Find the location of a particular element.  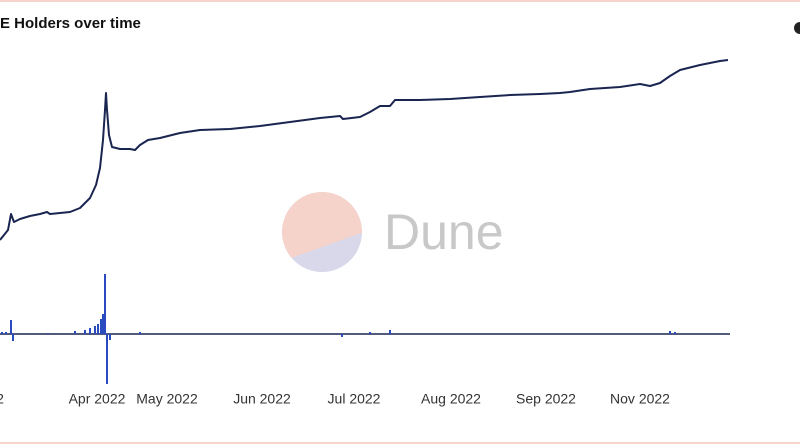

x-tick-label: Nov 2022 is located at coordinates (640, 399).